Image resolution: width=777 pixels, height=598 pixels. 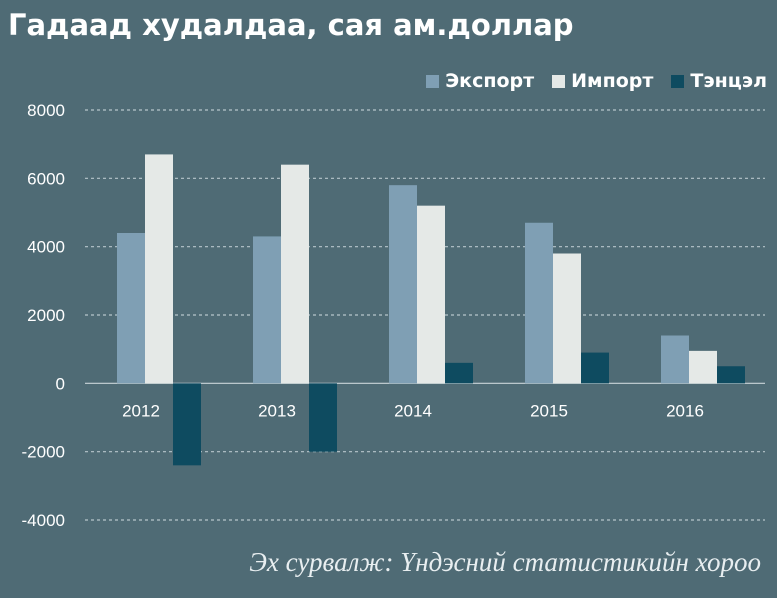 What do you see at coordinates (490, 81) in the screenshot?
I see `legend-label-export: Экспорт` at bounding box center [490, 81].